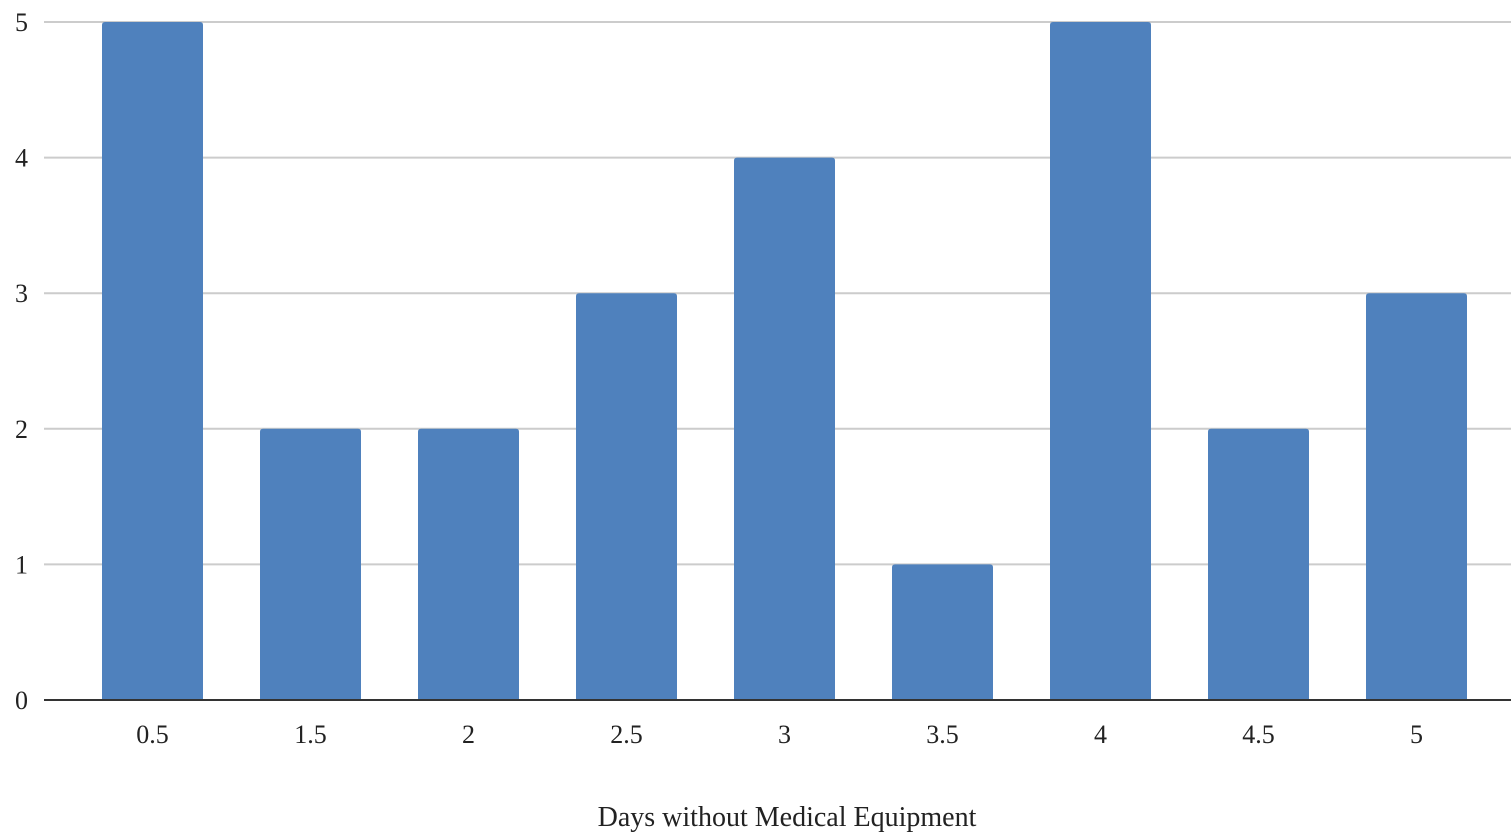 This screenshot has height=833, width=1511. I want to click on y-tick-label: 3, so click(21, 293).